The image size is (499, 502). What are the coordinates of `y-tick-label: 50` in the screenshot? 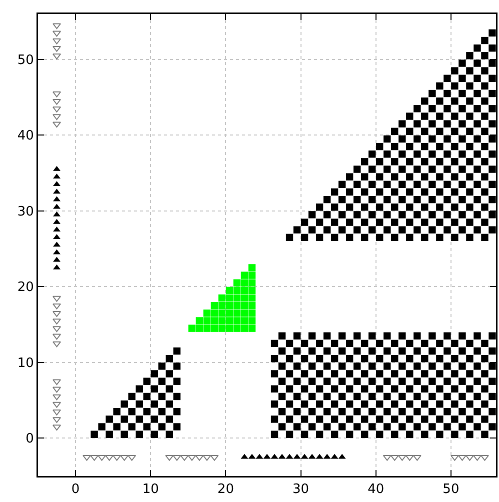 It's located at (25, 60).